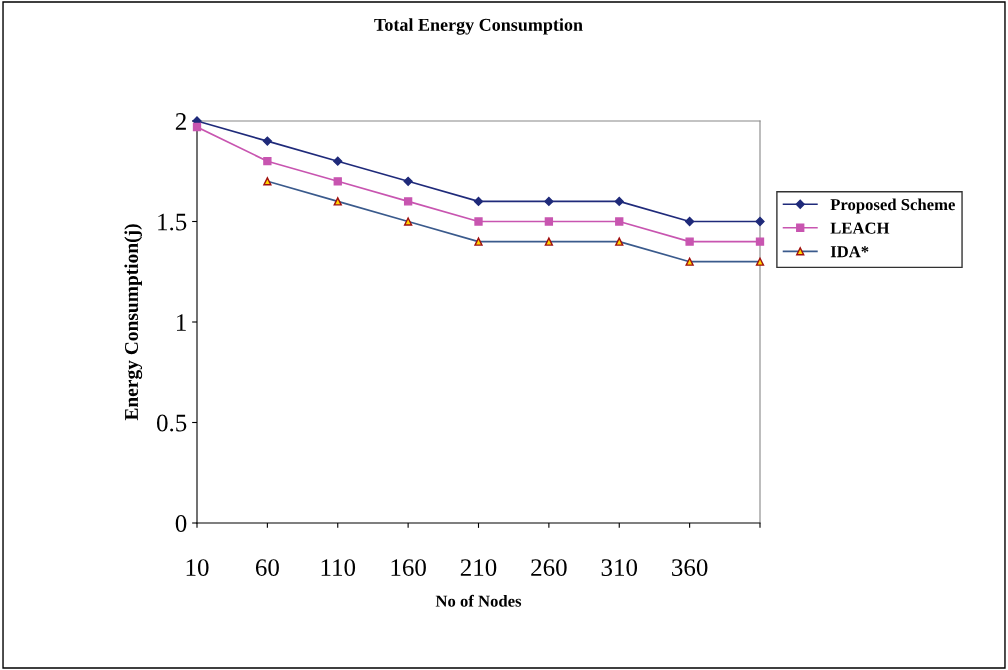  Describe the element at coordinates (172, 222) in the screenshot. I see `y-tick-label: 1.5` at that location.